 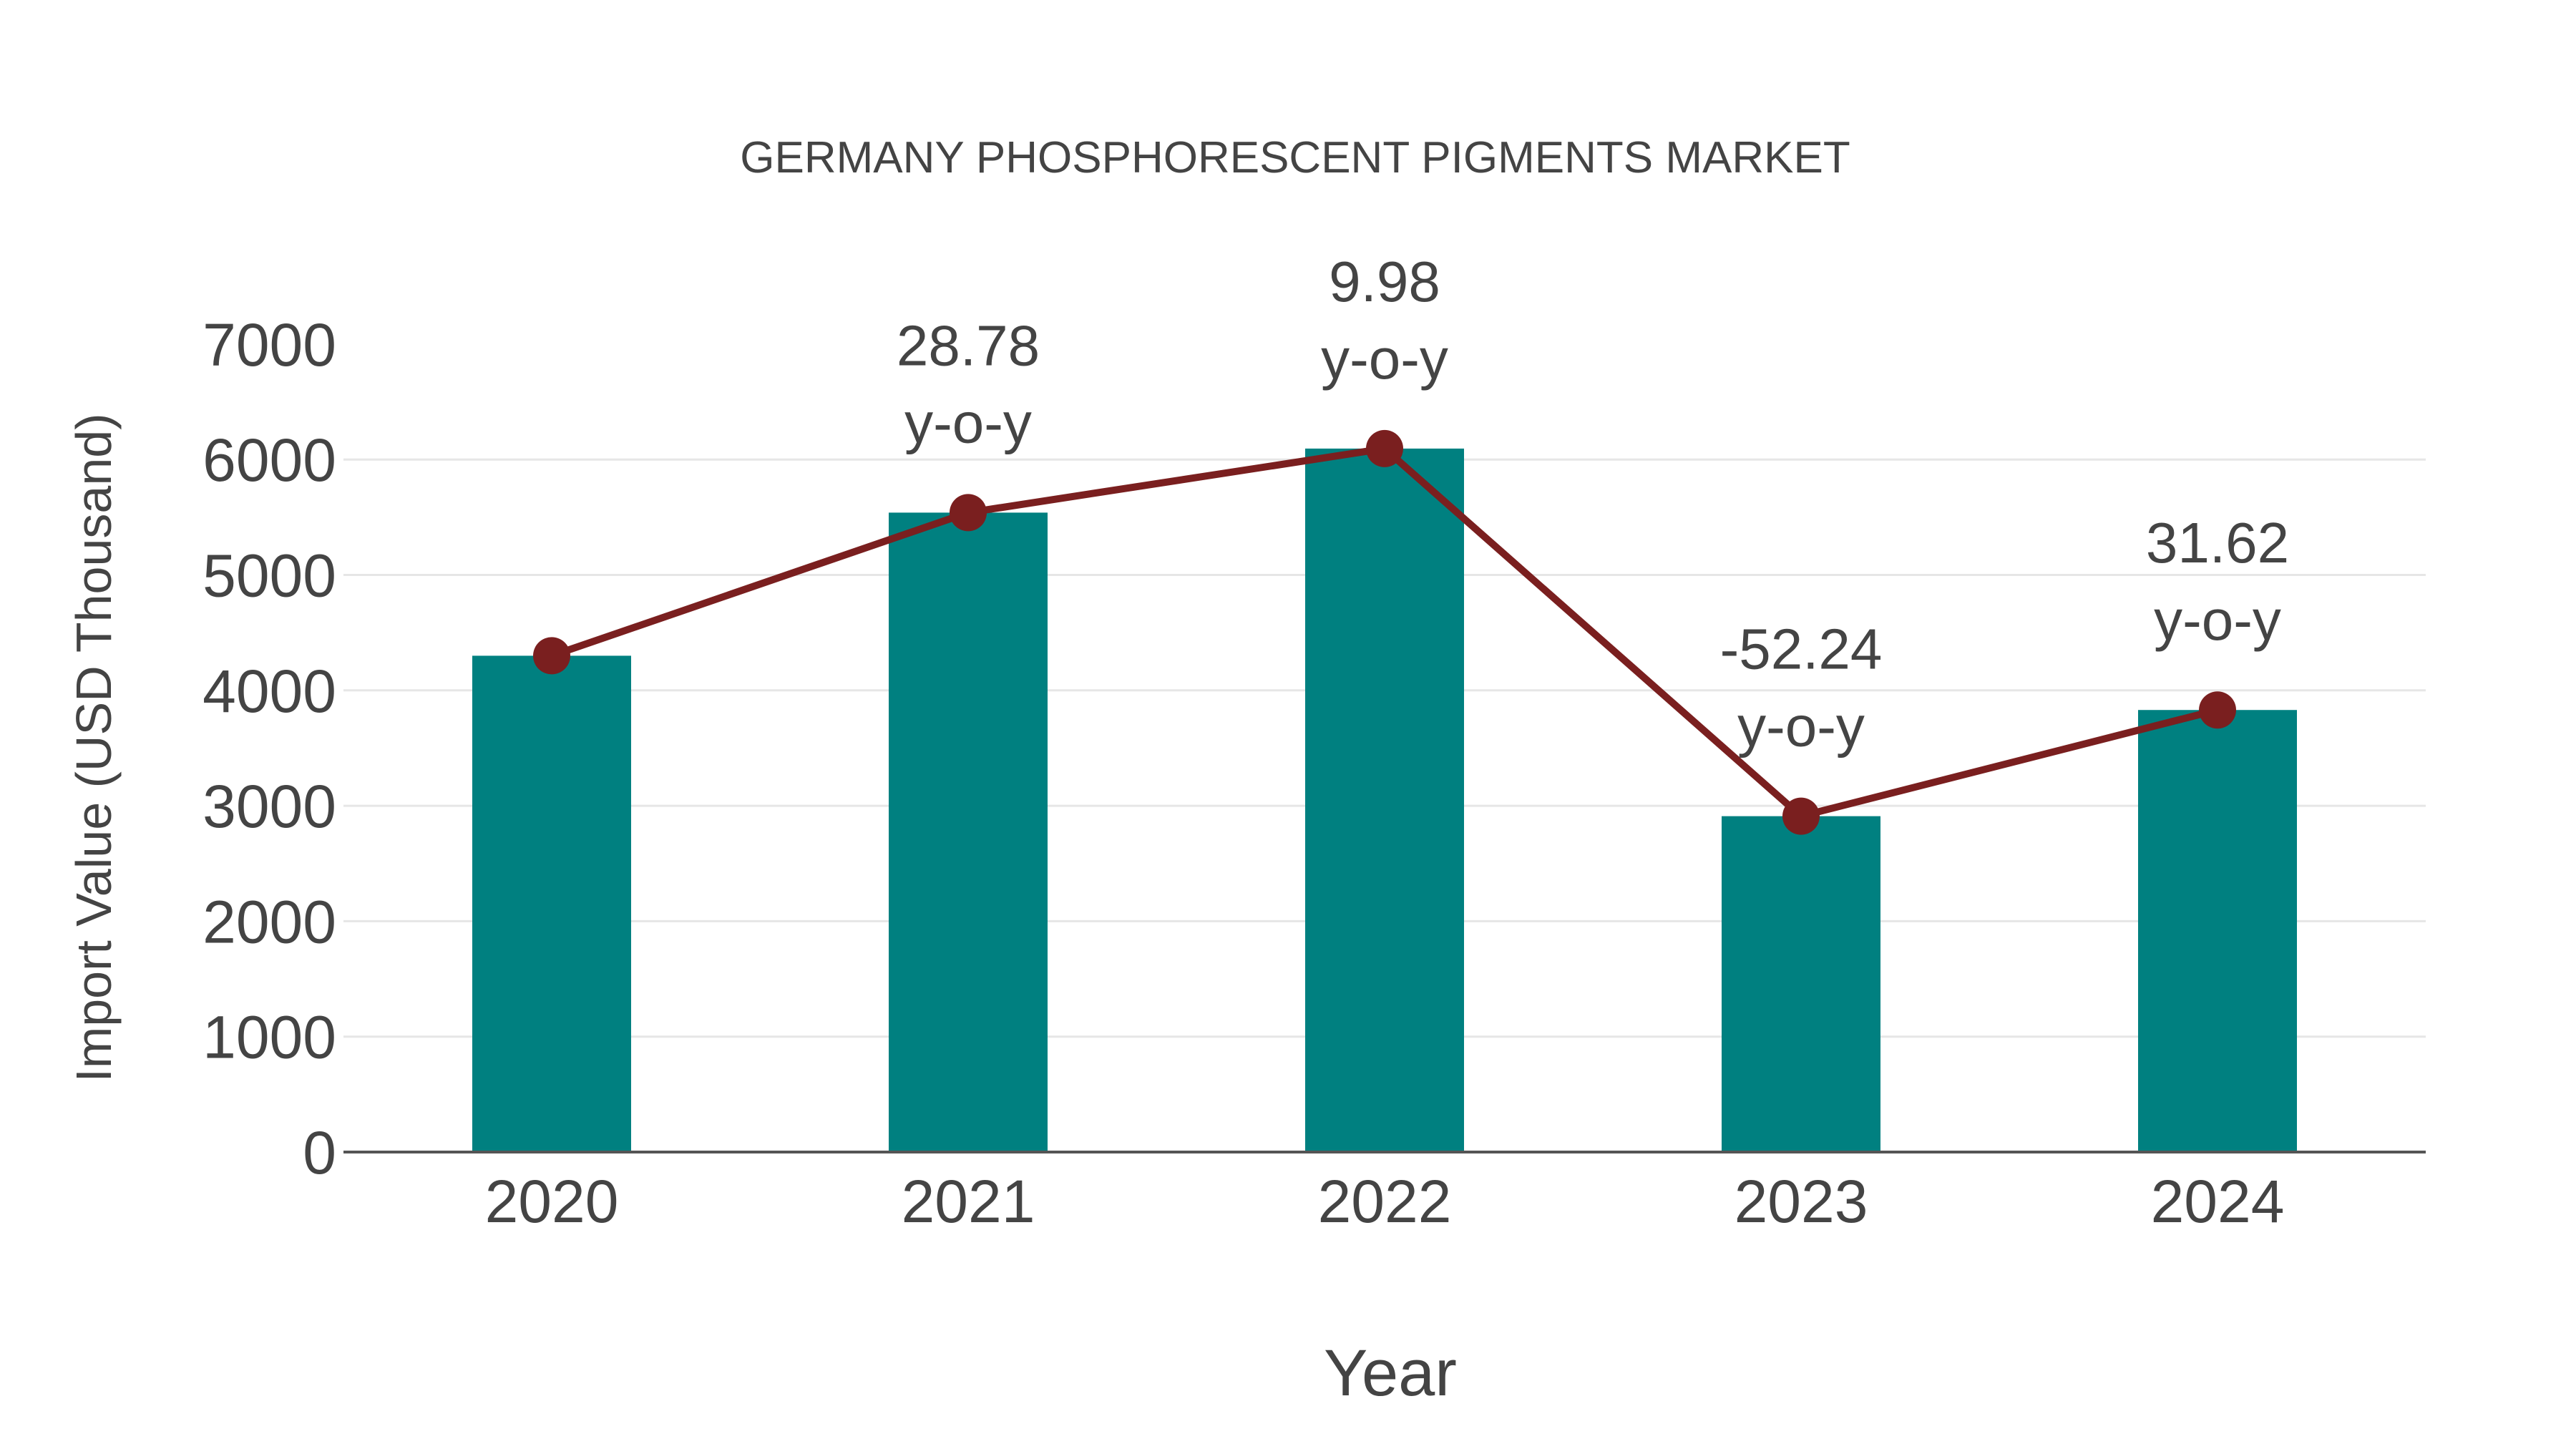 I want to click on yoy-annotation-2024: 31.62 y-o-y, so click(x=2217, y=581).